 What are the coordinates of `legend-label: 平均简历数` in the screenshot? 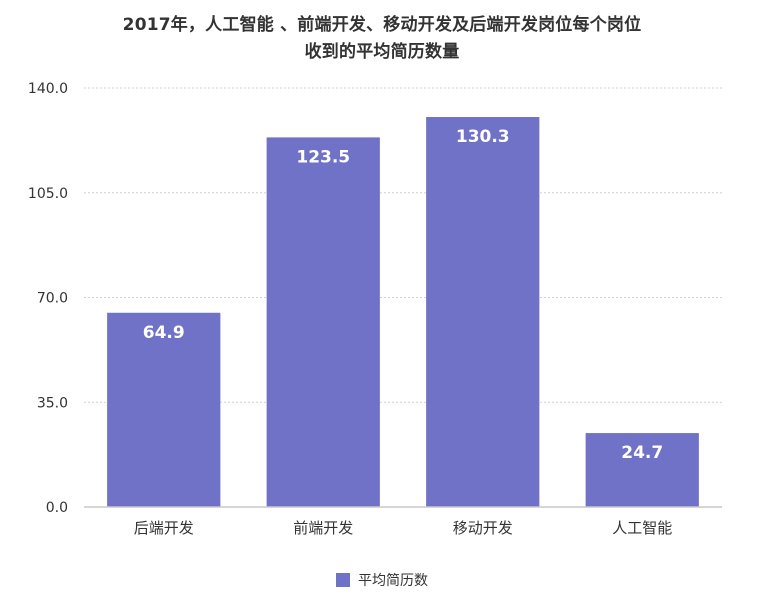 It's located at (393, 581).